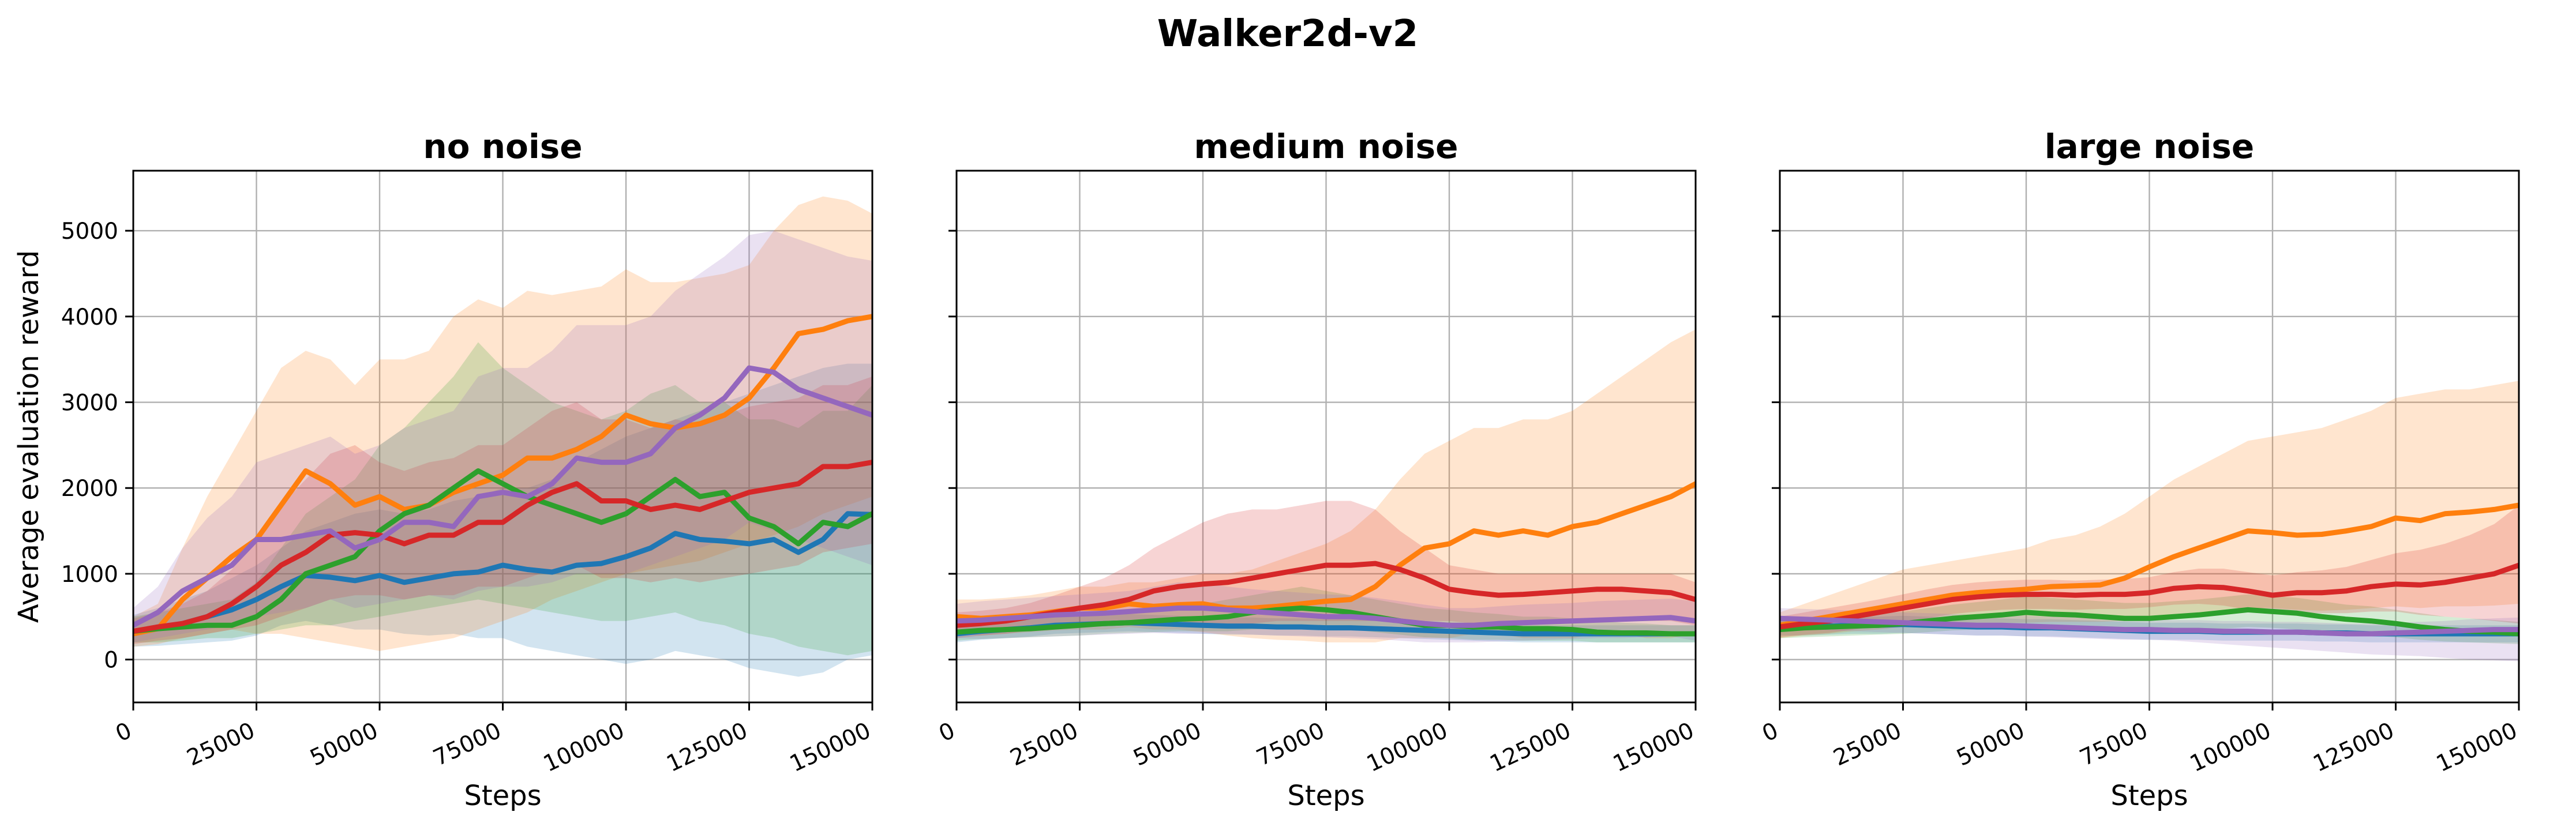  What do you see at coordinates (89, 232) in the screenshot?
I see `y-tick-label: 5000` at bounding box center [89, 232].